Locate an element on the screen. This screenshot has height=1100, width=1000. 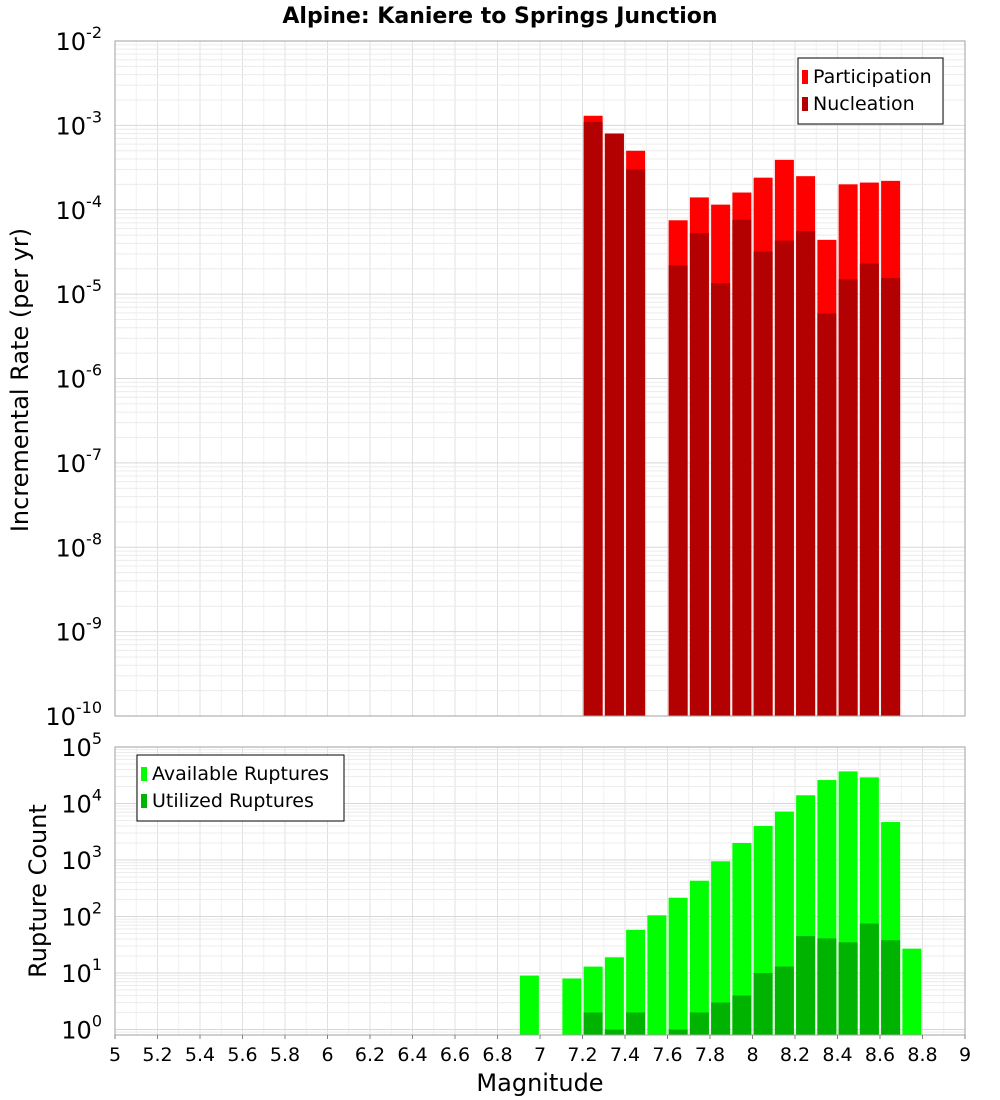
bottom-legend: Available Ruptures Utilized Ruptures is located at coordinates (240, 788).